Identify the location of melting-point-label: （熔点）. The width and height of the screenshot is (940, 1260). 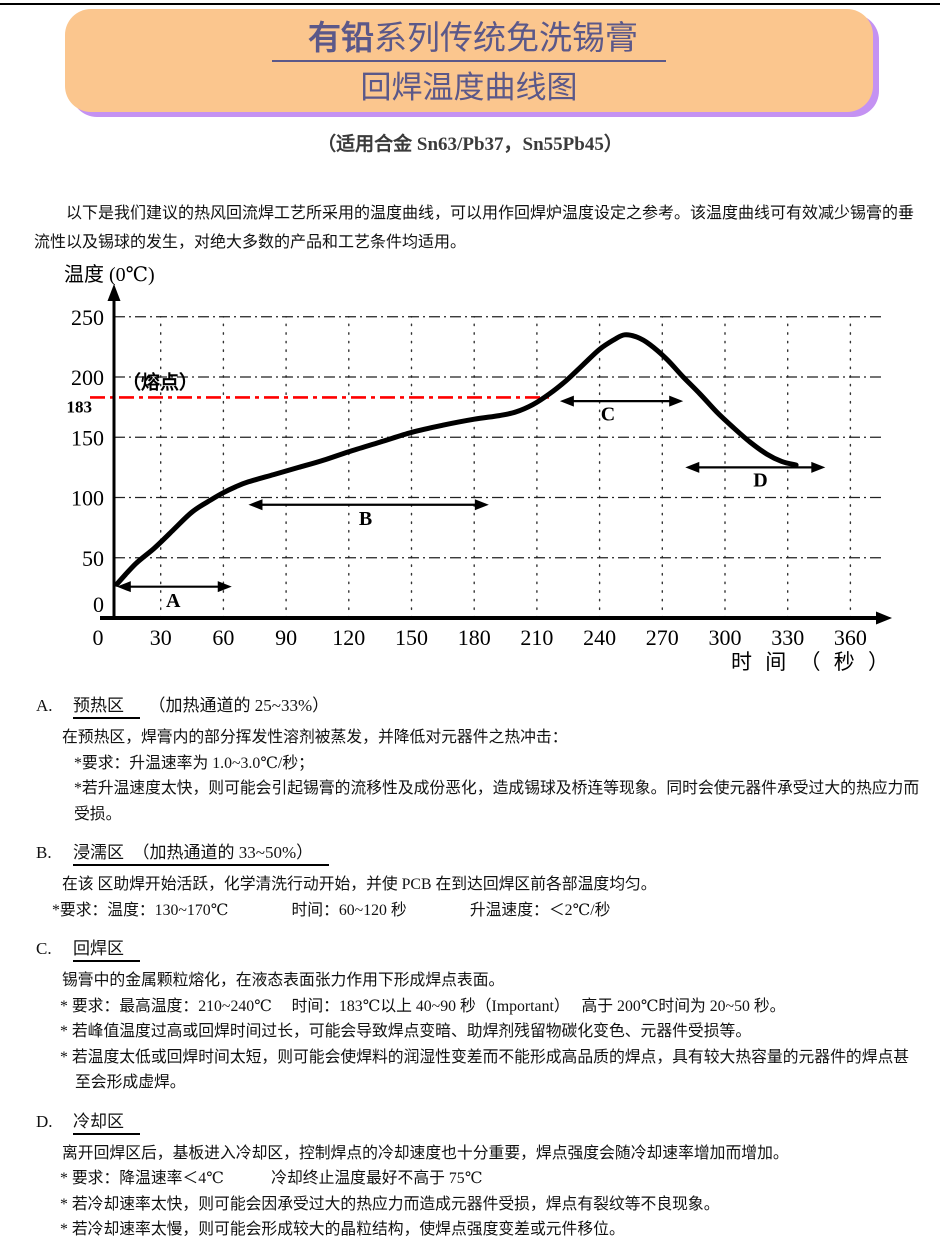
(160, 381).